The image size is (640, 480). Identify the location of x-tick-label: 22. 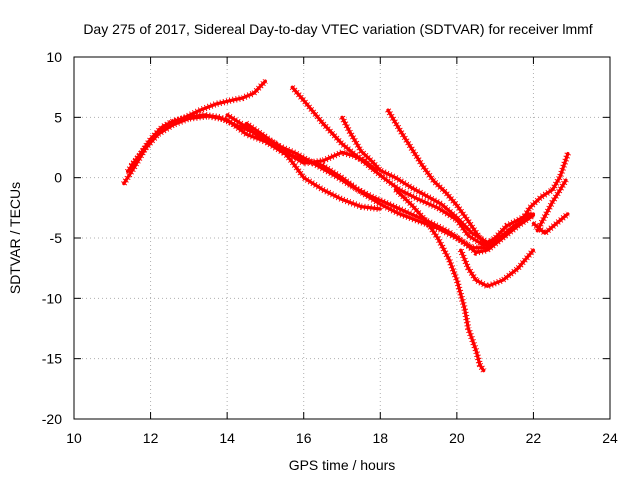
(534, 438).